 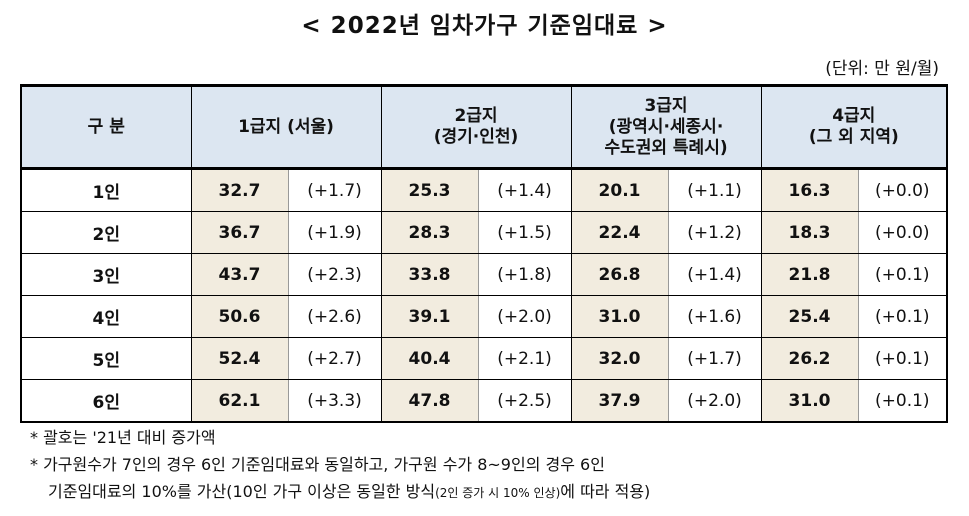 What do you see at coordinates (334, 232) in the screenshot?
I see `increase-cell: (+1.9)` at bounding box center [334, 232].